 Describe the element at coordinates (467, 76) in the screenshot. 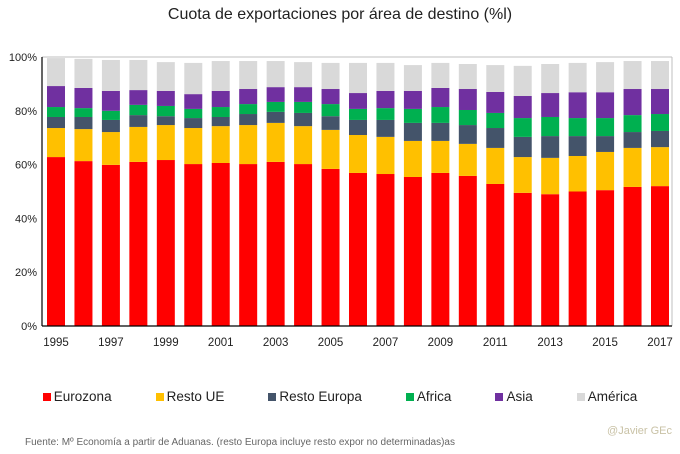

I see `bar-américa-2010` at that location.